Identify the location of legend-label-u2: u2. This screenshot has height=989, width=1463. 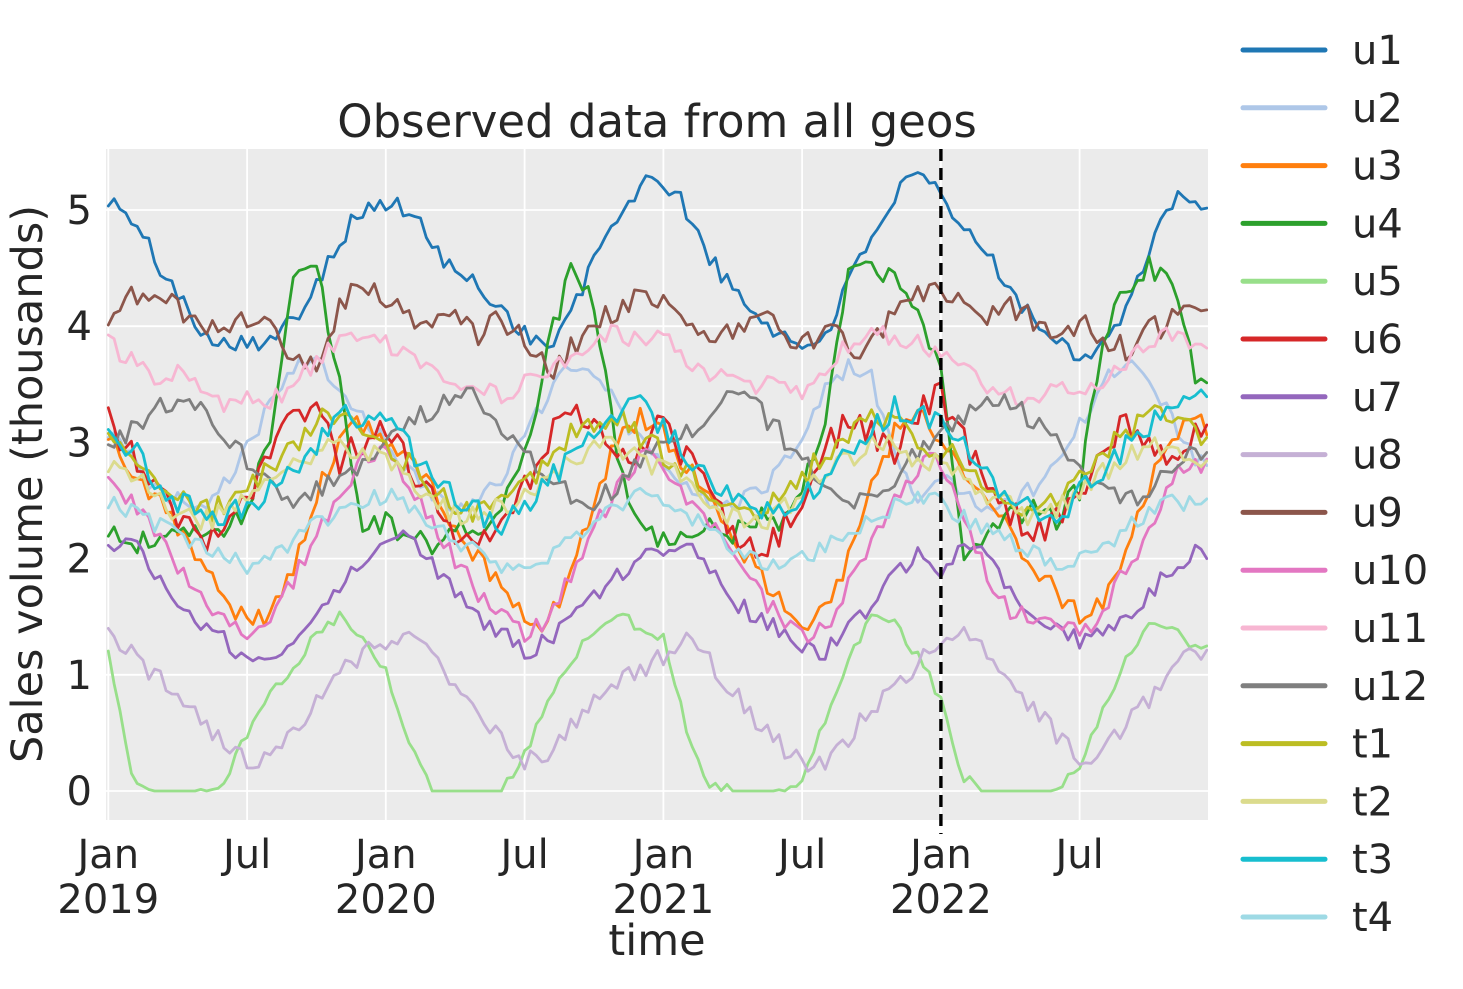
(1377, 109).